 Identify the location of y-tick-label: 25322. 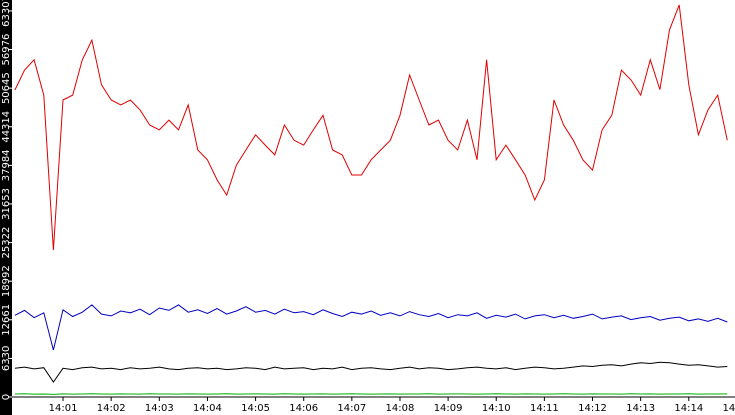
(6, 243).